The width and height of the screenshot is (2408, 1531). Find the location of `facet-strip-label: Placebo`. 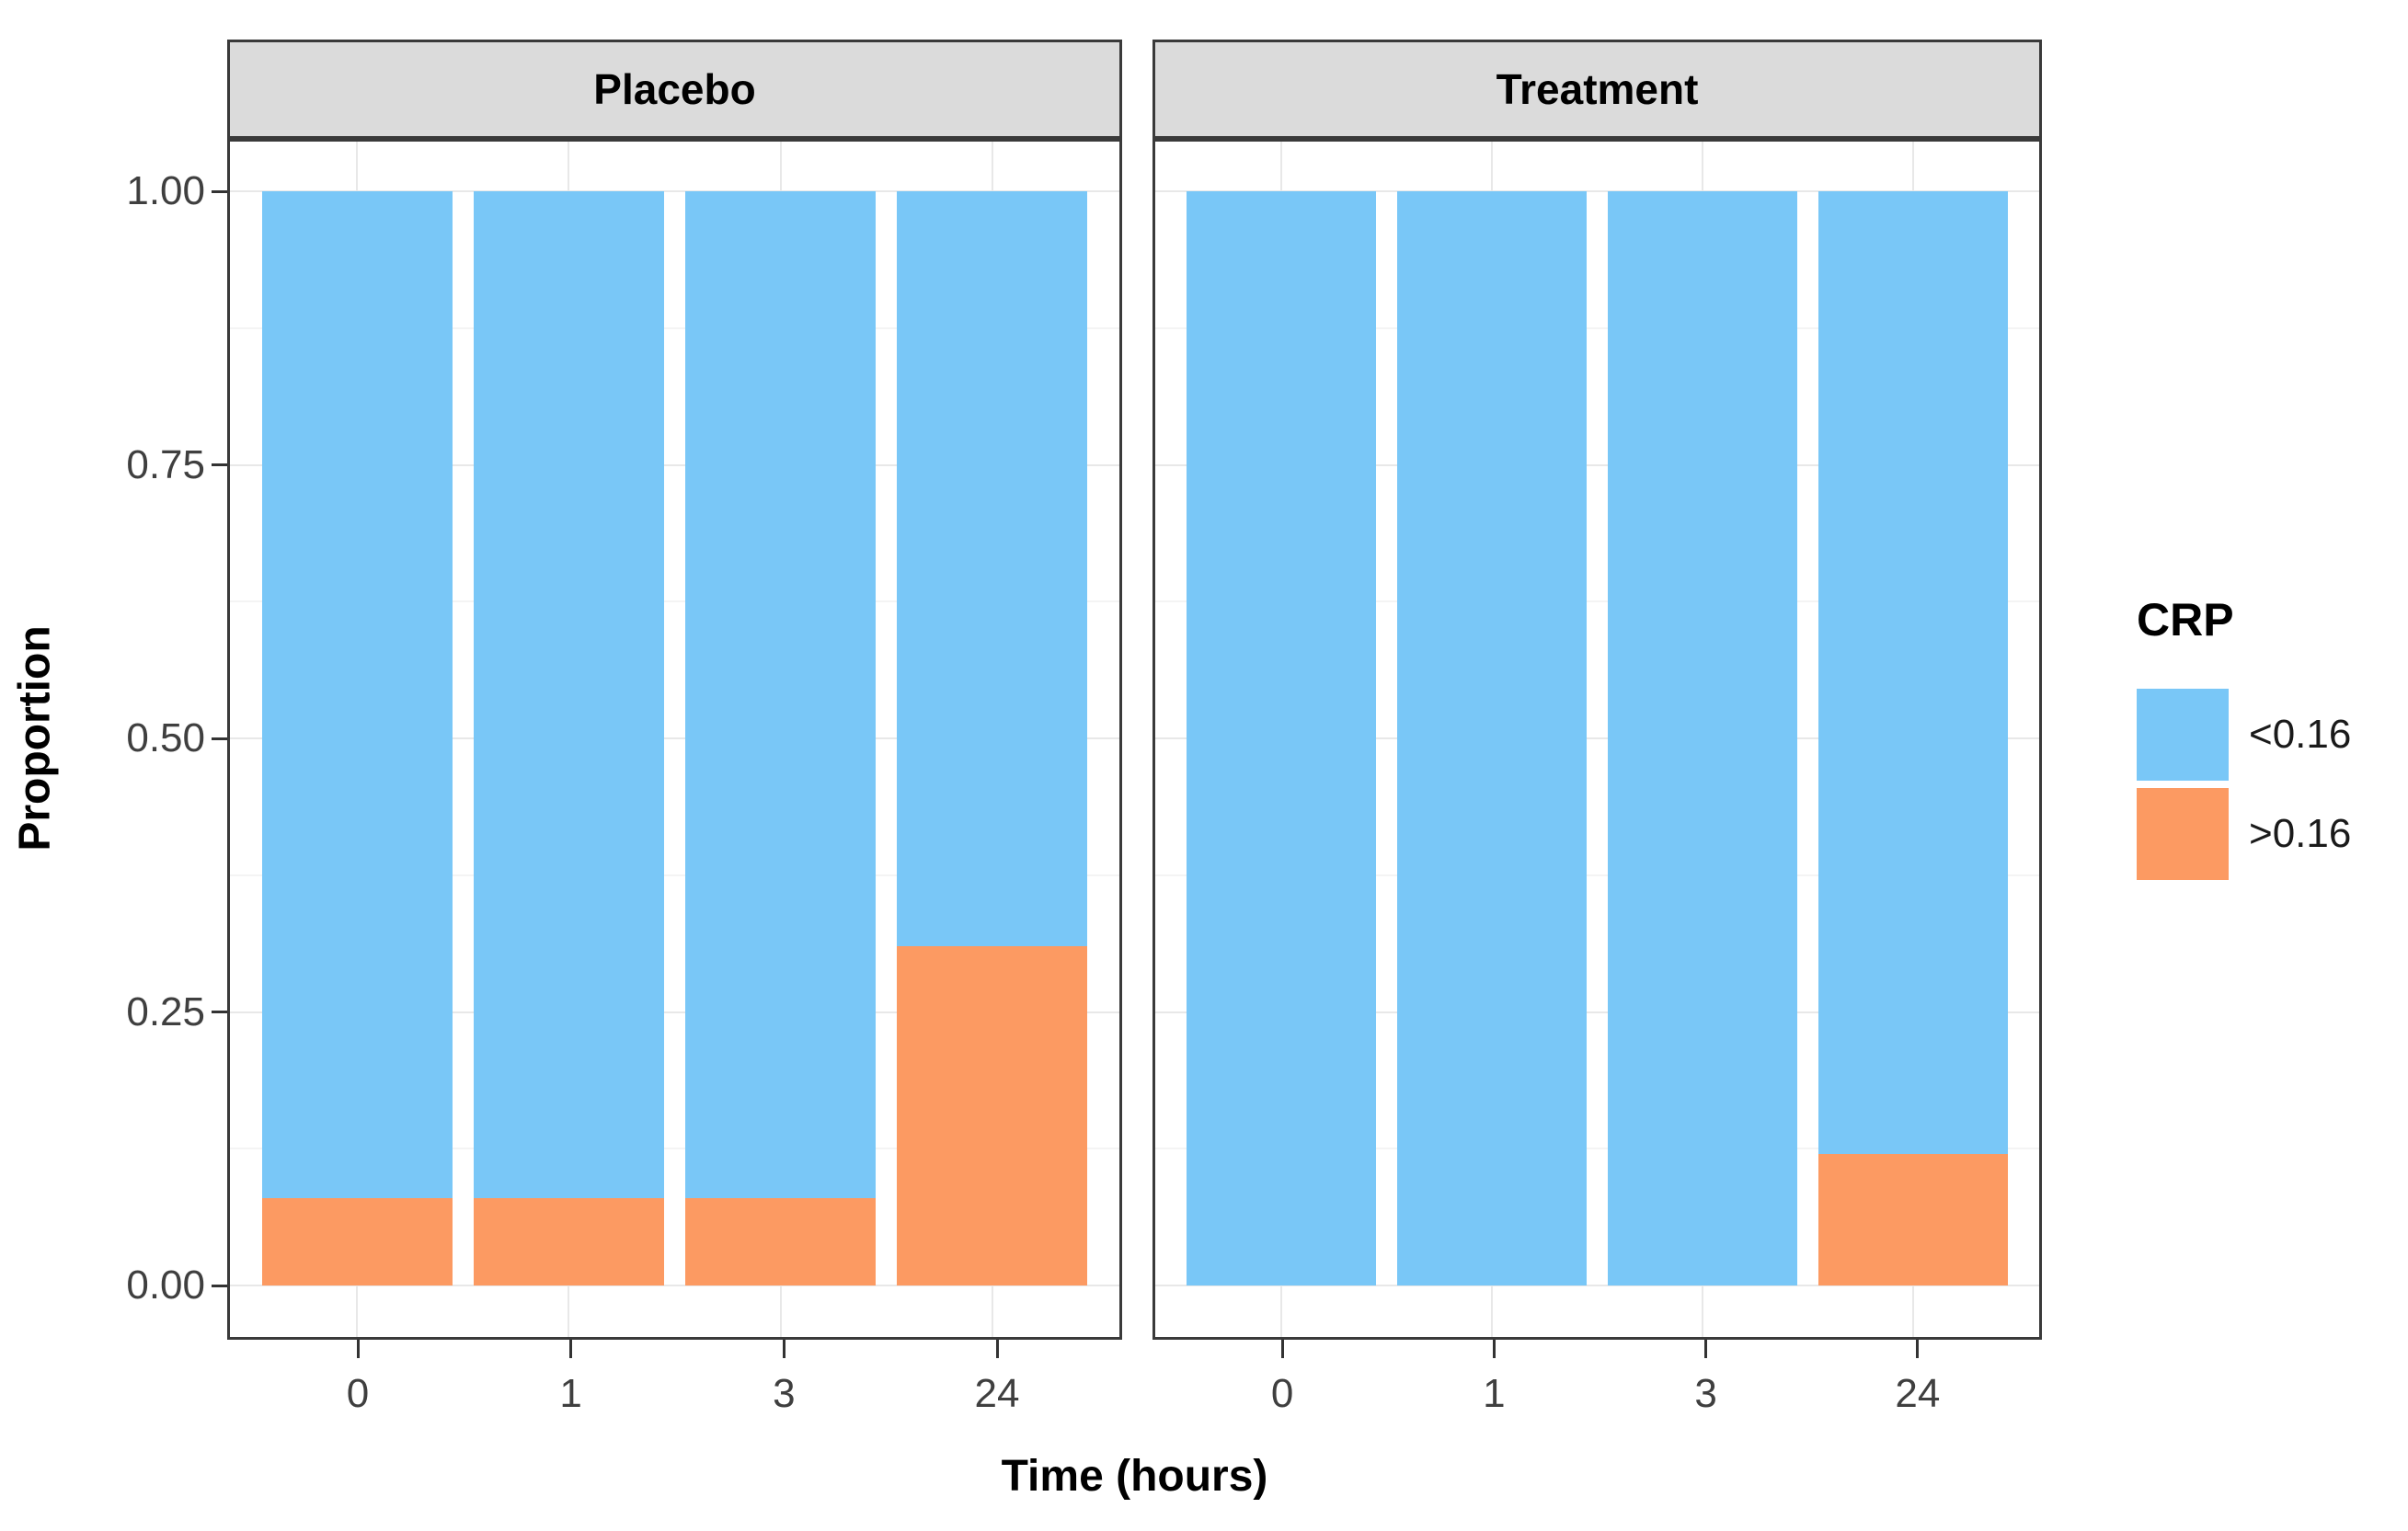

facet-strip-label: Placebo is located at coordinates (674, 89).